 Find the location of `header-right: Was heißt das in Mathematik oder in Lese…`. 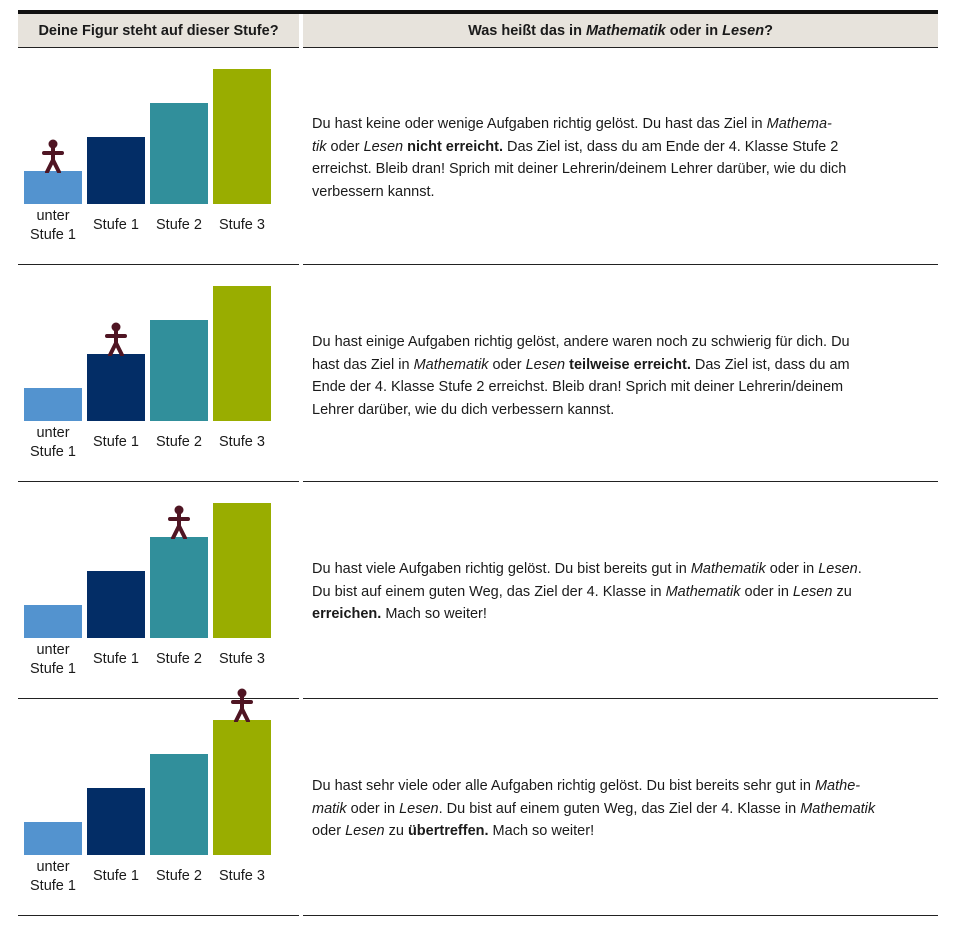

header-right: Was heißt das in Mathematik oder in Lese… is located at coordinates (620, 30).